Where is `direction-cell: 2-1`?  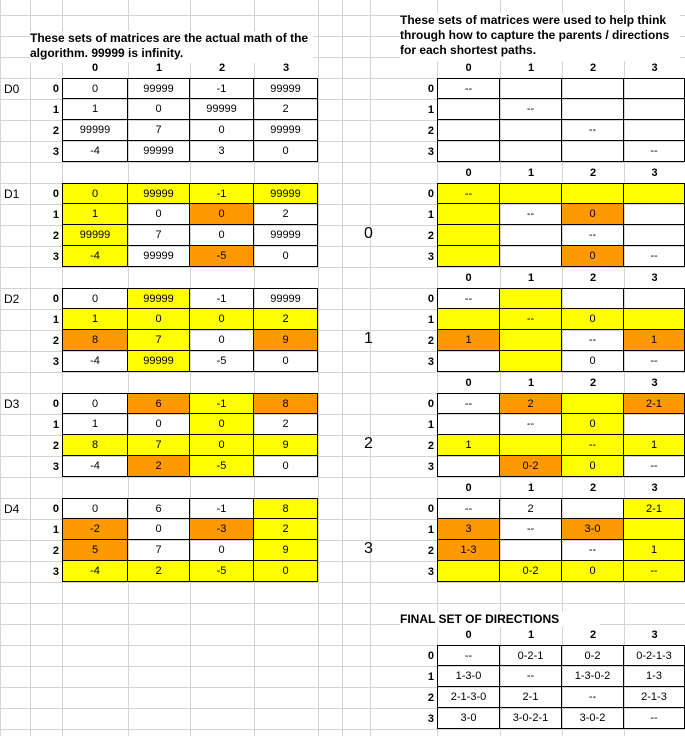 direction-cell: 2-1 is located at coordinates (654, 403).